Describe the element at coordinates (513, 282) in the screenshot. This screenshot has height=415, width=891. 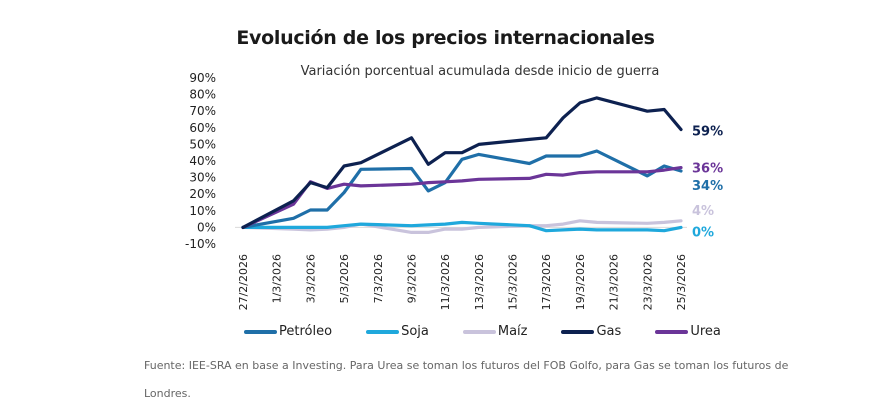
I see `x-tick-label: 15/3/2026` at that location.